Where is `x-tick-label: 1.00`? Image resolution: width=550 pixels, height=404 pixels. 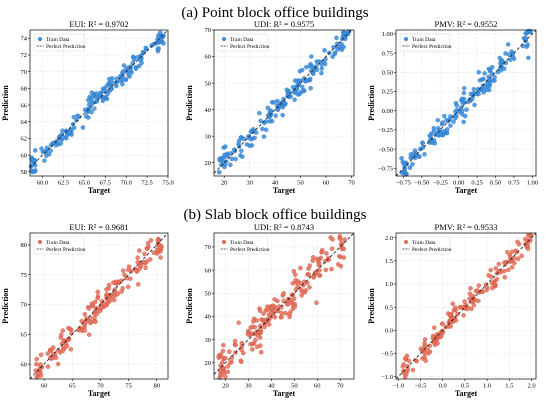
x-tick-label: 1.00 is located at coordinates (532, 183).